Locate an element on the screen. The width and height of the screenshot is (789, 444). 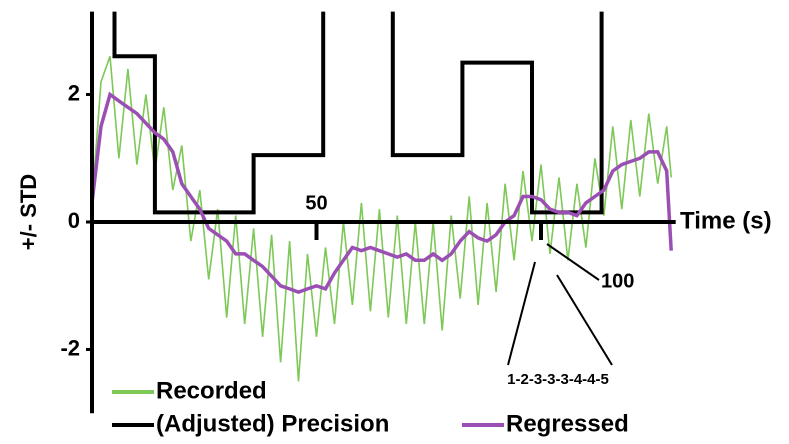
x-tick-leader is located at coordinates (573, 262).